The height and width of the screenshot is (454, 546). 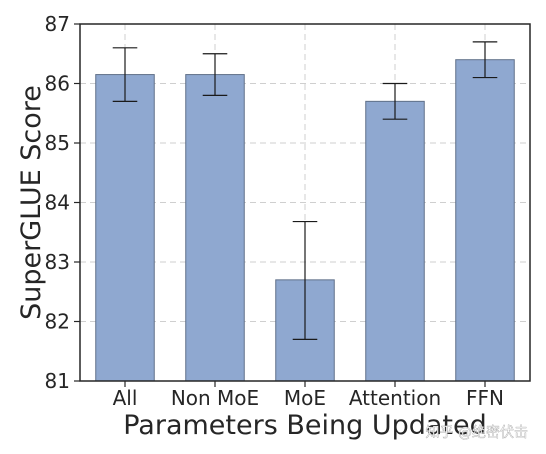 I want to click on y-axis-ticks: 81 82 83 84 85 86 87, so click(x=62, y=202).